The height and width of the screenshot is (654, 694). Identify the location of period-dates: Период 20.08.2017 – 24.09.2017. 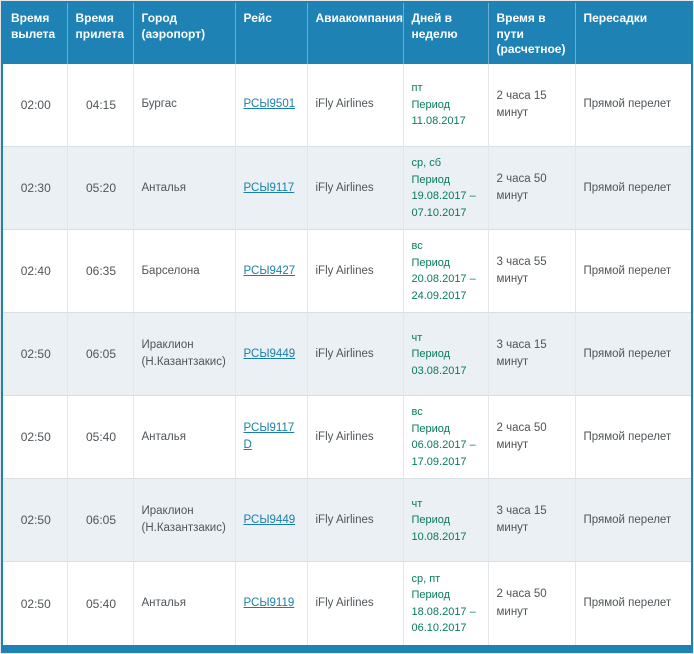
(443, 279).